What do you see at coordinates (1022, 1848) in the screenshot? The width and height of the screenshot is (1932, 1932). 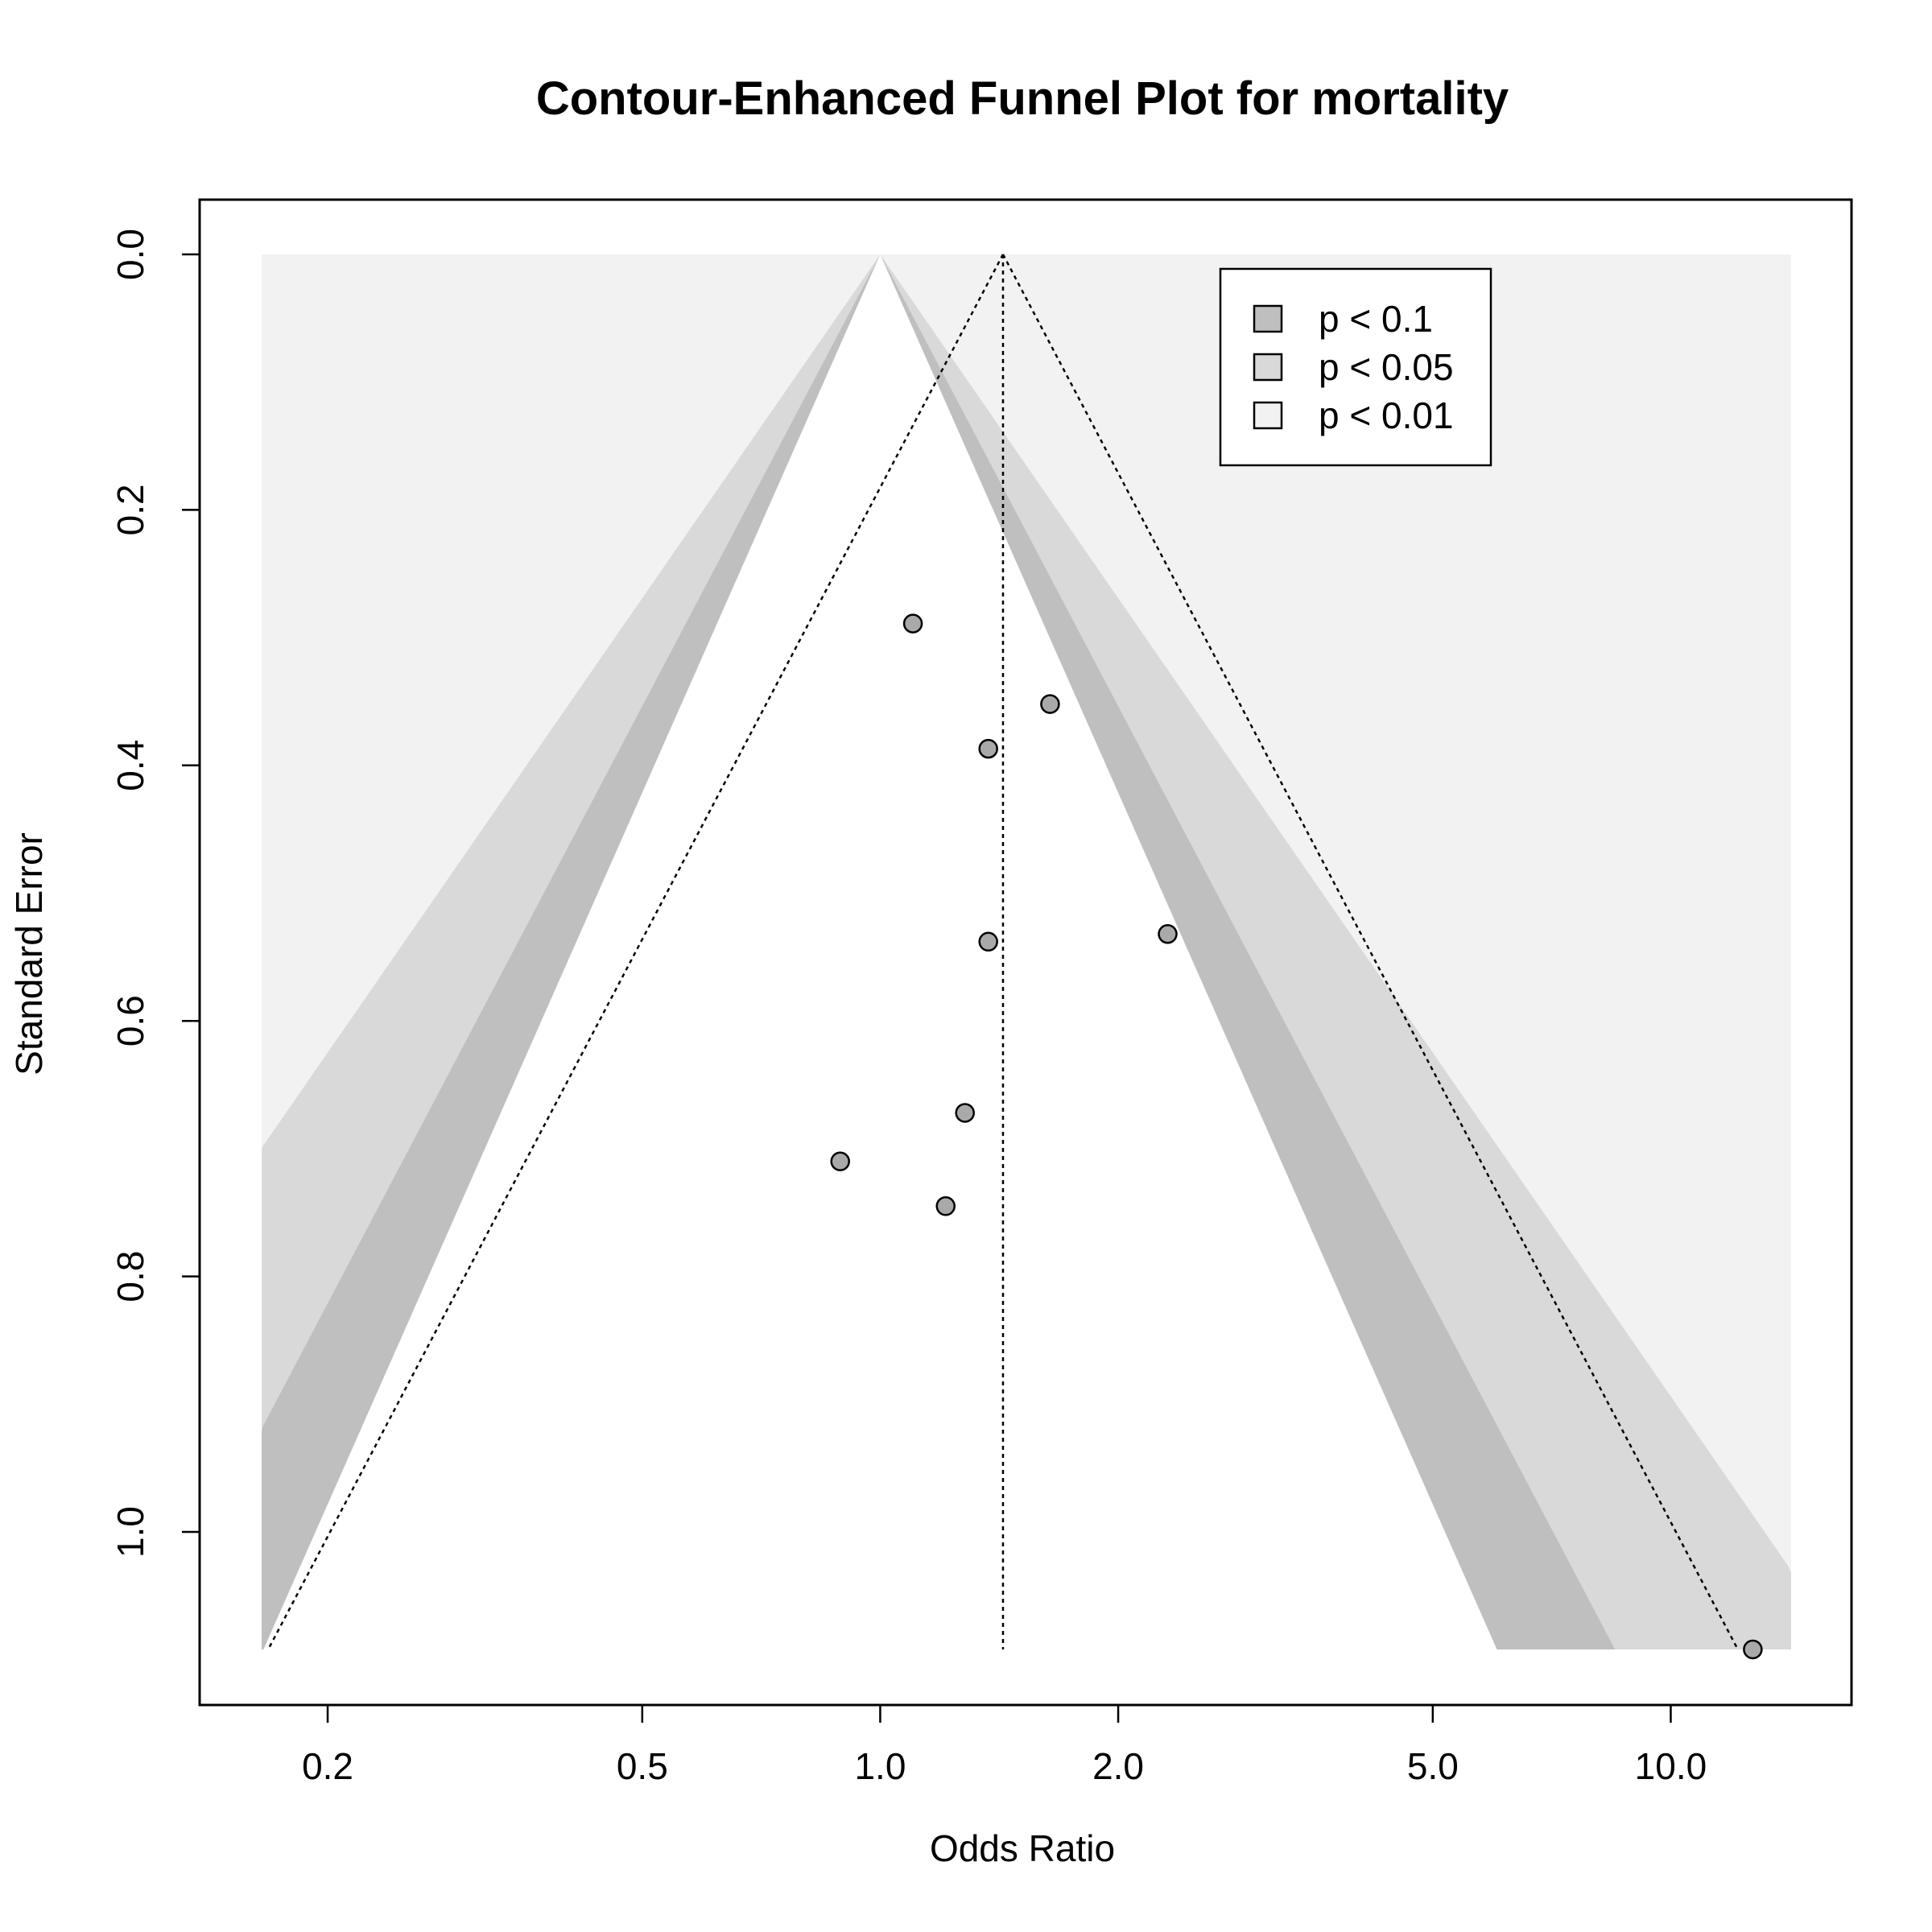 I see `x-axis-label: Odds Ratio` at bounding box center [1022, 1848].